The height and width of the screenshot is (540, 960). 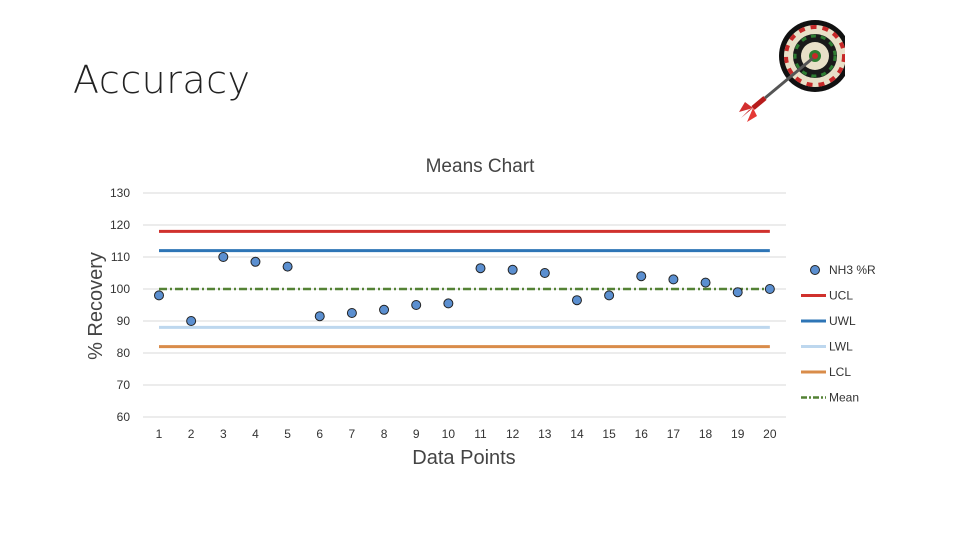 What do you see at coordinates (384, 434) in the screenshot?
I see `x-tick-label: 8` at bounding box center [384, 434].